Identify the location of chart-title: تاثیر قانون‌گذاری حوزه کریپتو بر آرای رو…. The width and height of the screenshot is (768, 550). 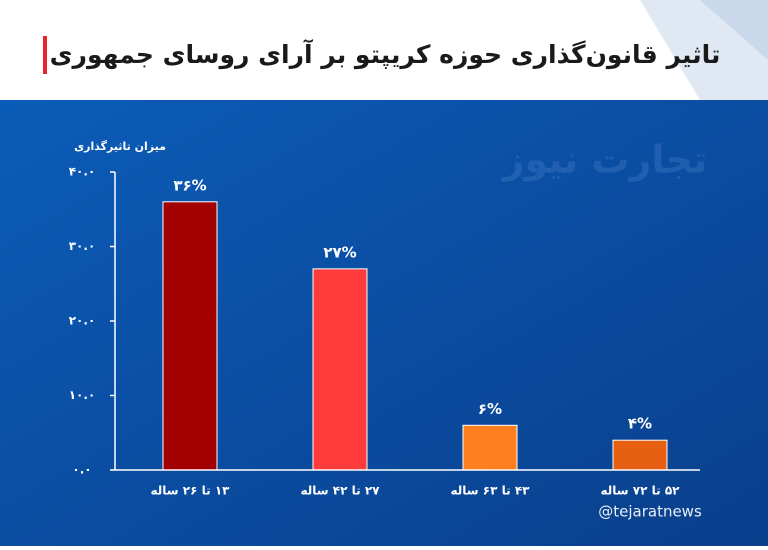
(385, 54).